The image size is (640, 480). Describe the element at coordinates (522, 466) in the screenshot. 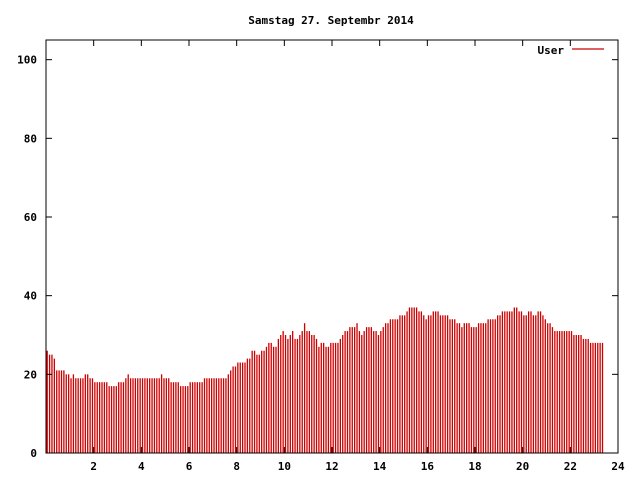

I see `x-tick-label: 20` at that location.